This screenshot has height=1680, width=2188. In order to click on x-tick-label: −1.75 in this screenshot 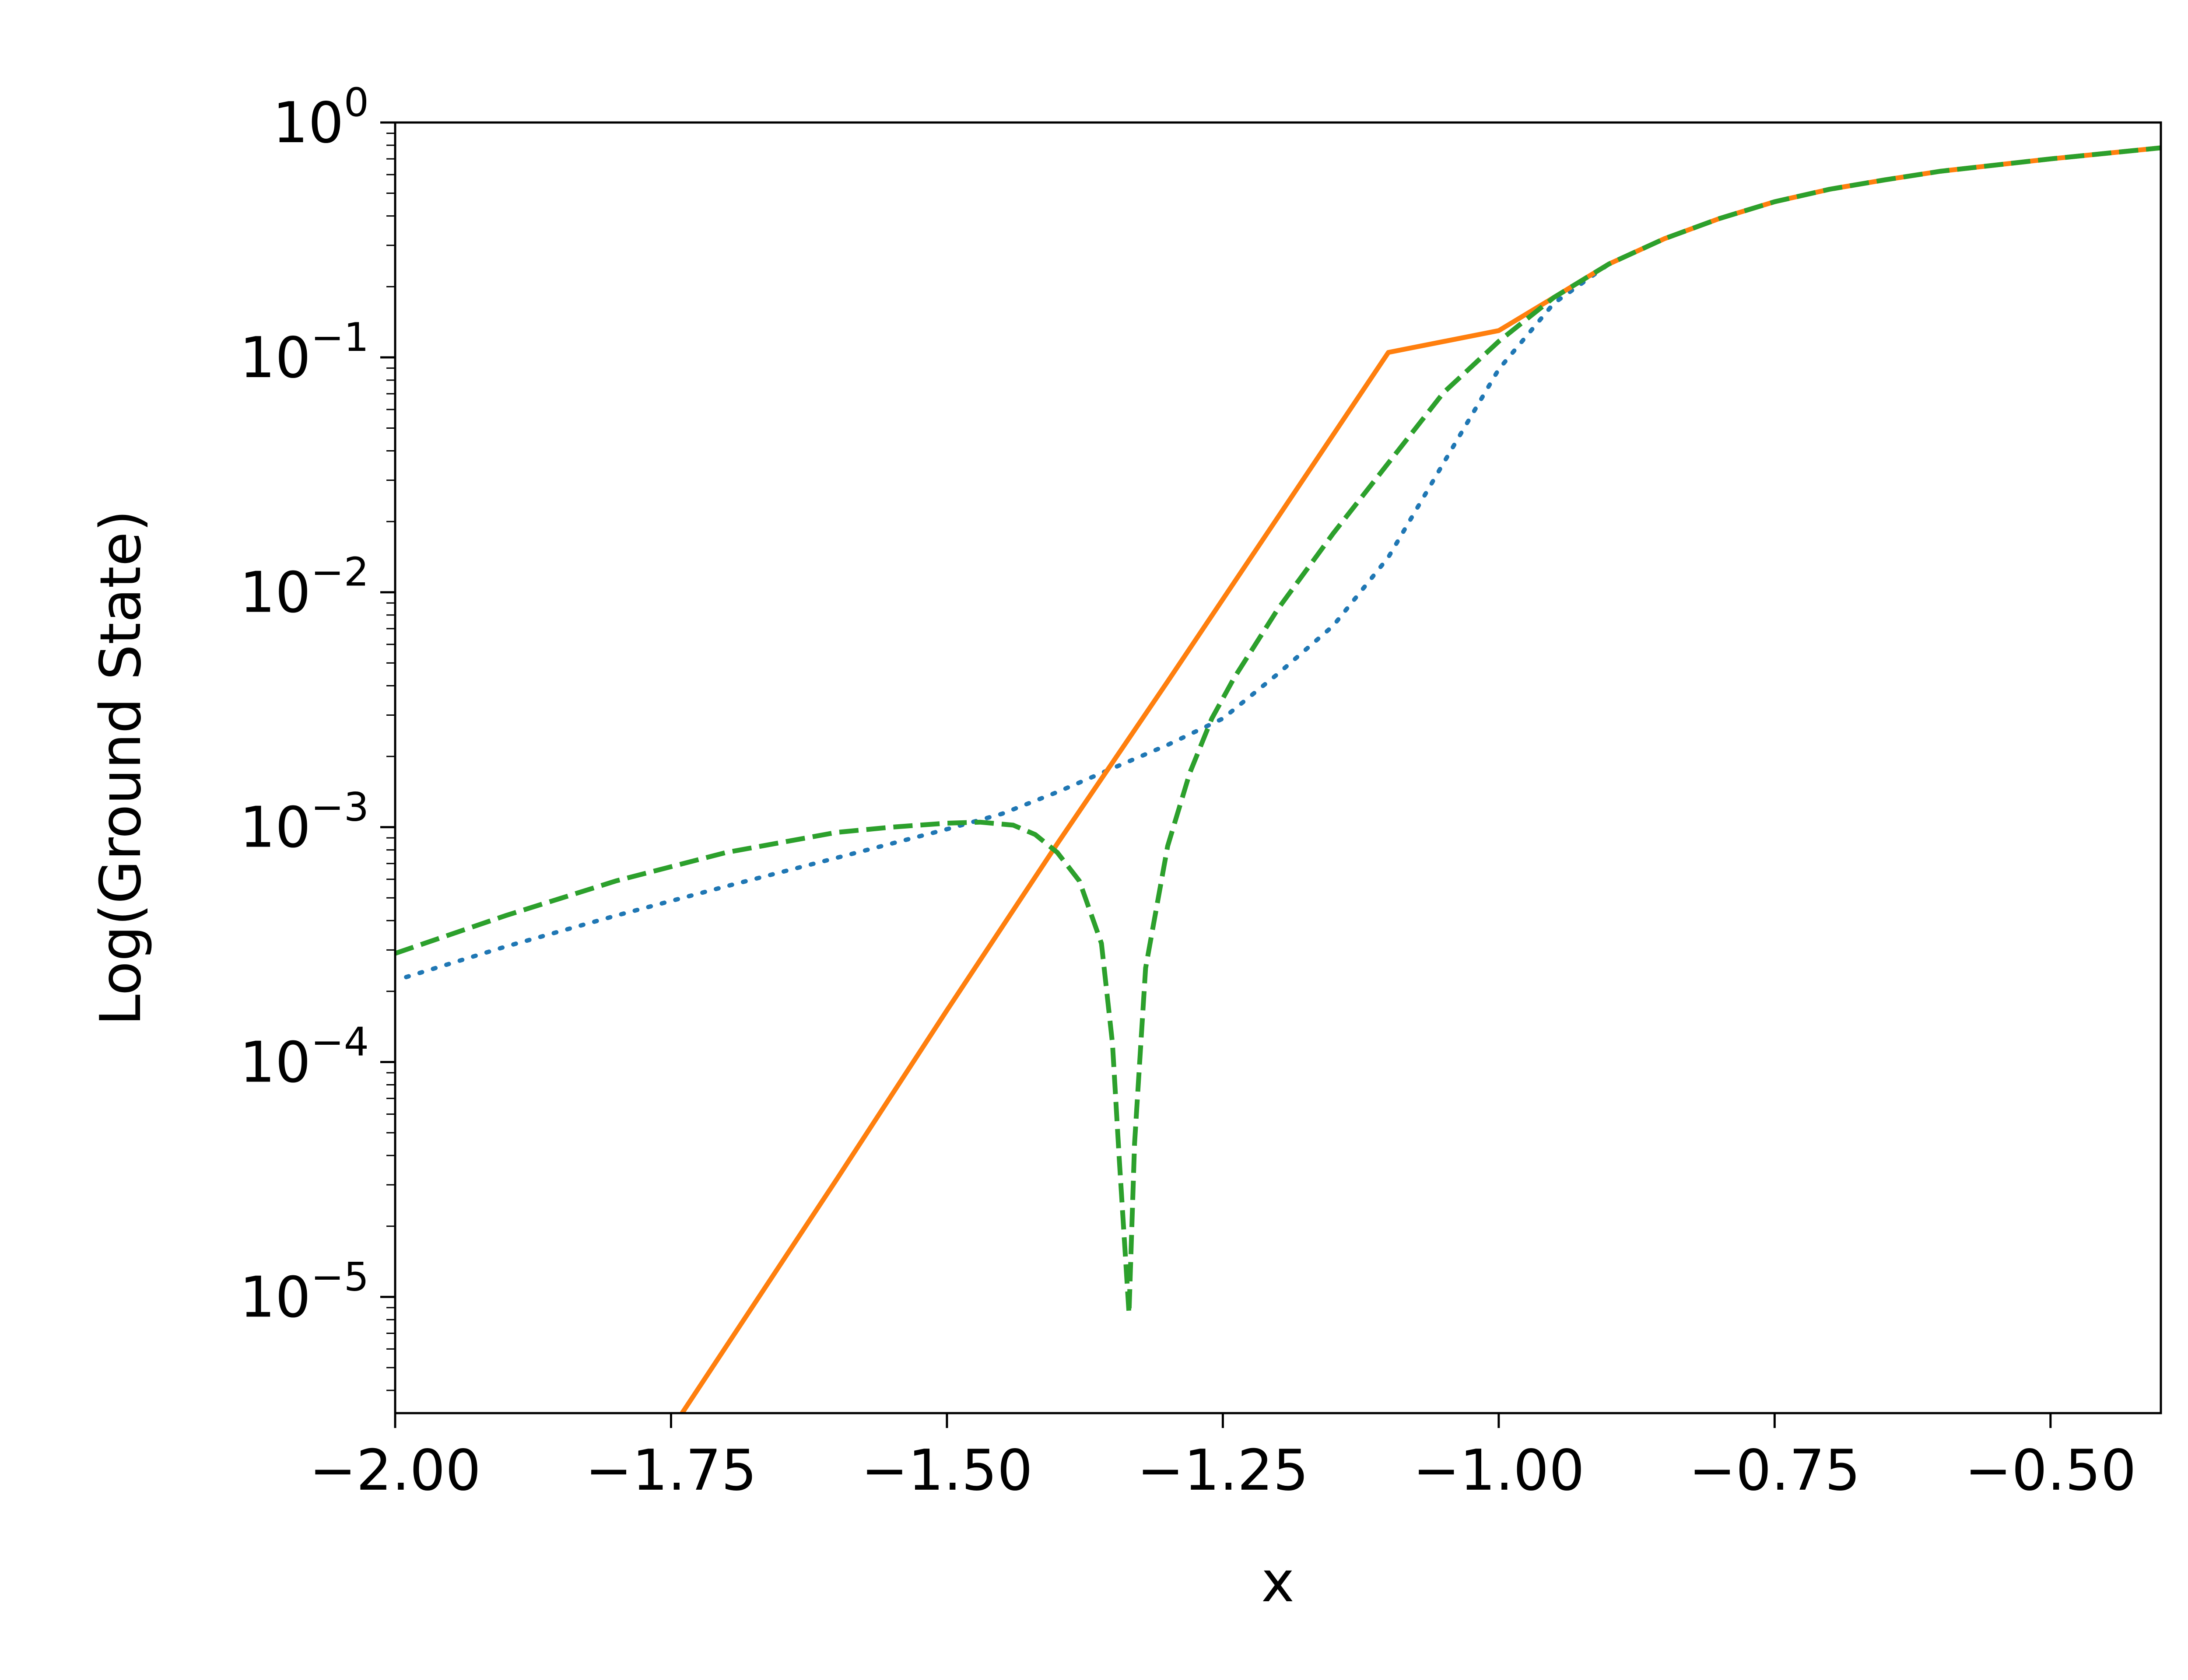, I will do `click(671, 1470)`.